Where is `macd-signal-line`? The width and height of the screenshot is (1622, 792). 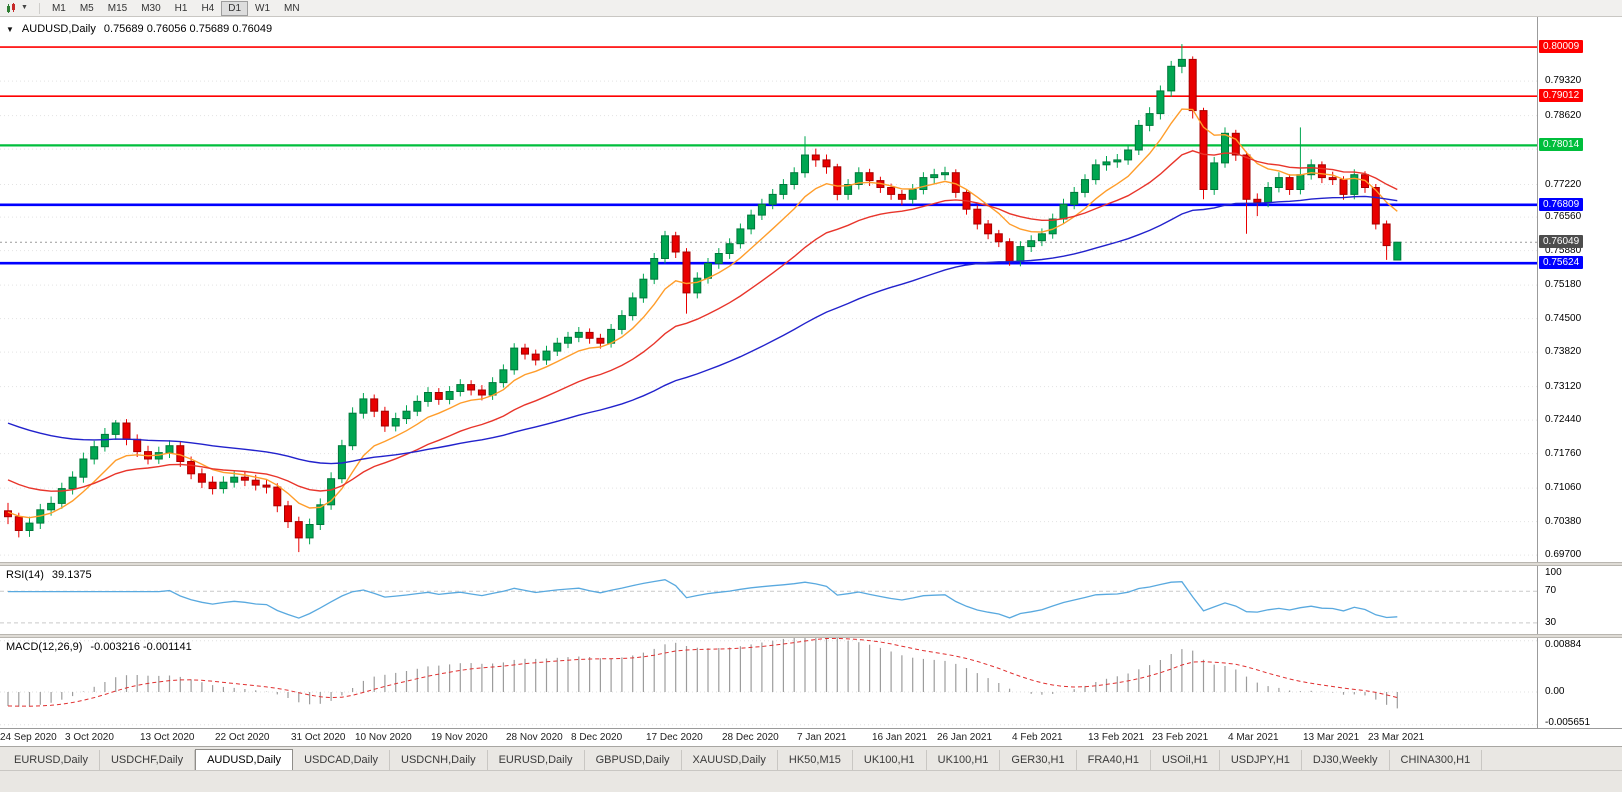
macd-signal-line is located at coordinates (702, 672).